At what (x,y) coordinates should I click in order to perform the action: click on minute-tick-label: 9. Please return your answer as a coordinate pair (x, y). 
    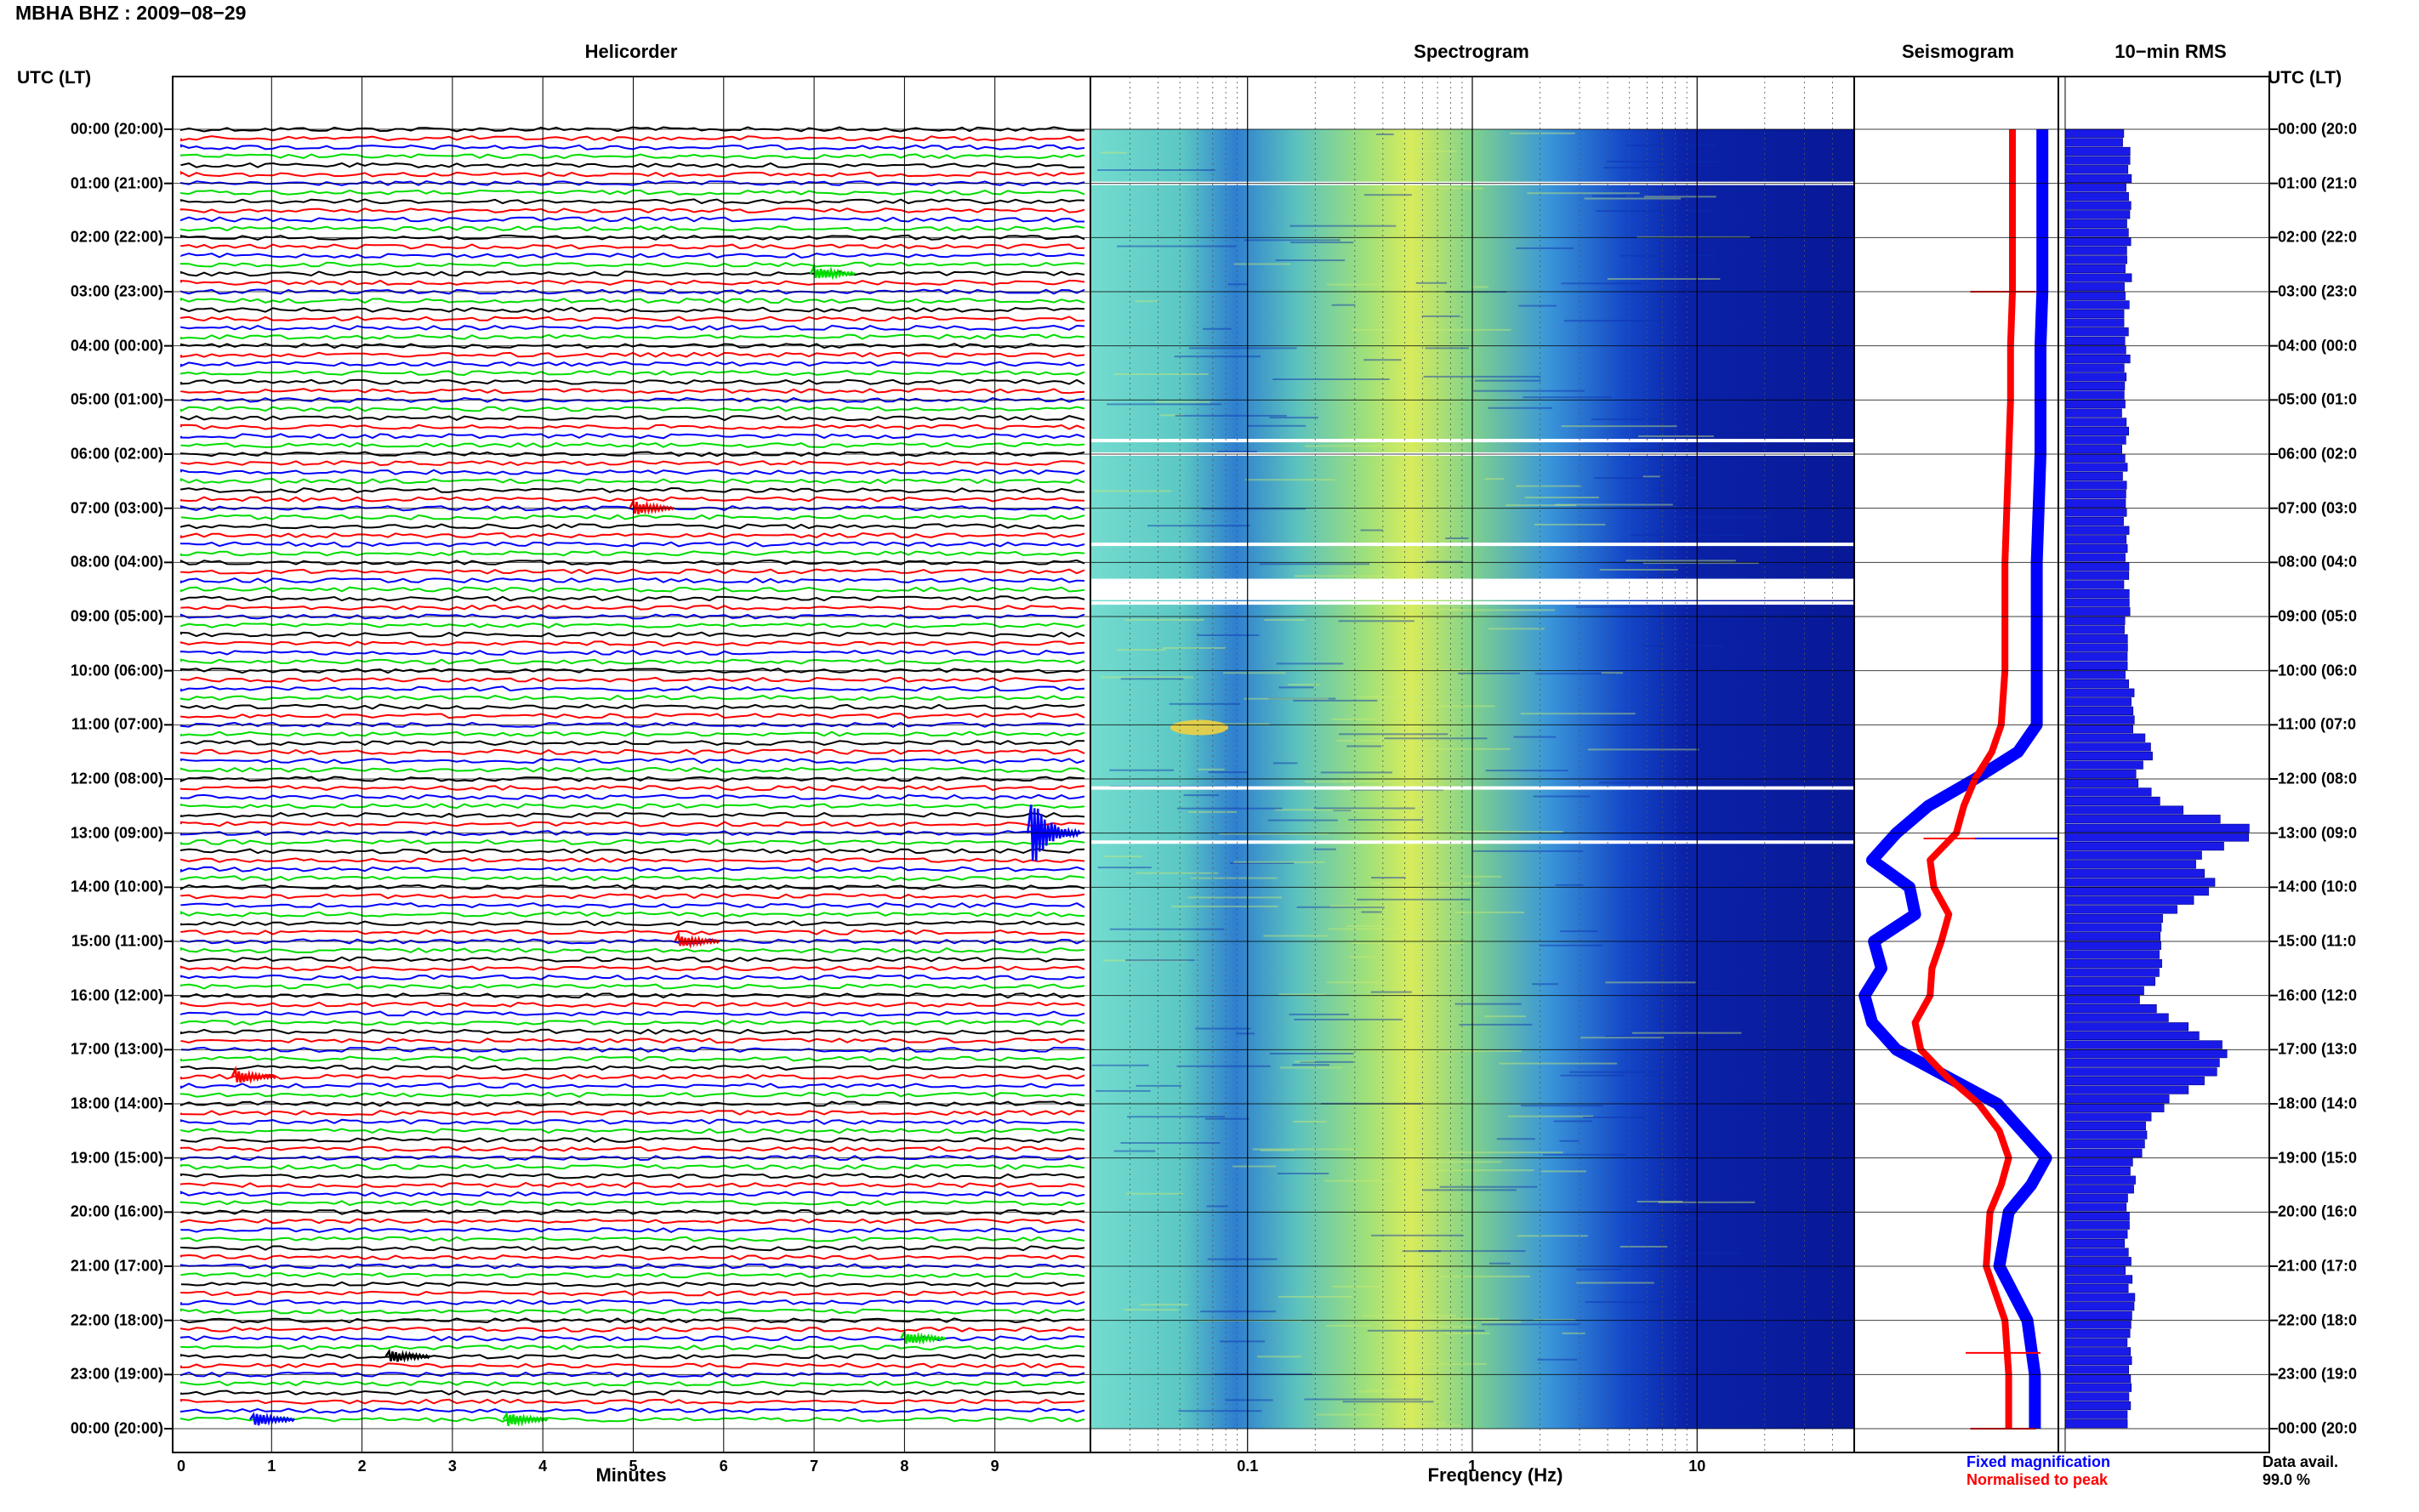
    Looking at the image, I should click on (994, 1466).